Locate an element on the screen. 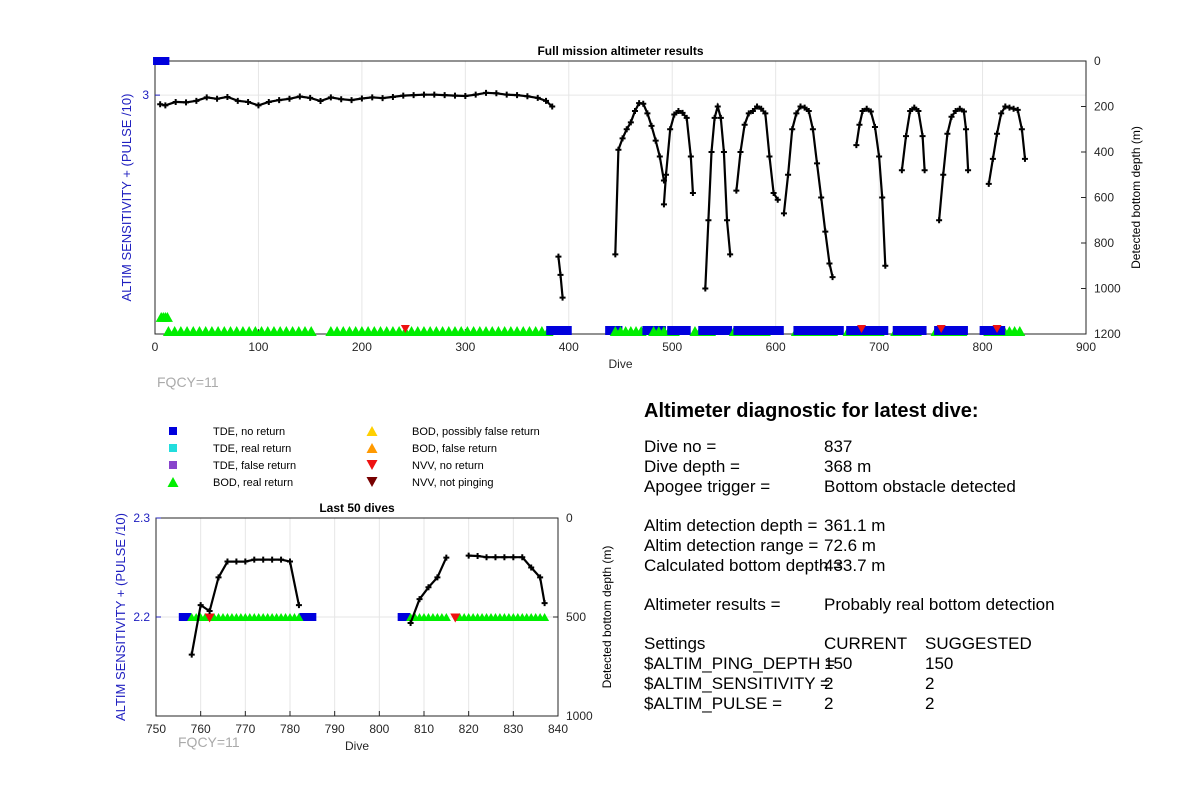 This screenshot has height=804, width=1200. legend-label-nvv-no-return: NVV, no return is located at coordinates (448, 466).